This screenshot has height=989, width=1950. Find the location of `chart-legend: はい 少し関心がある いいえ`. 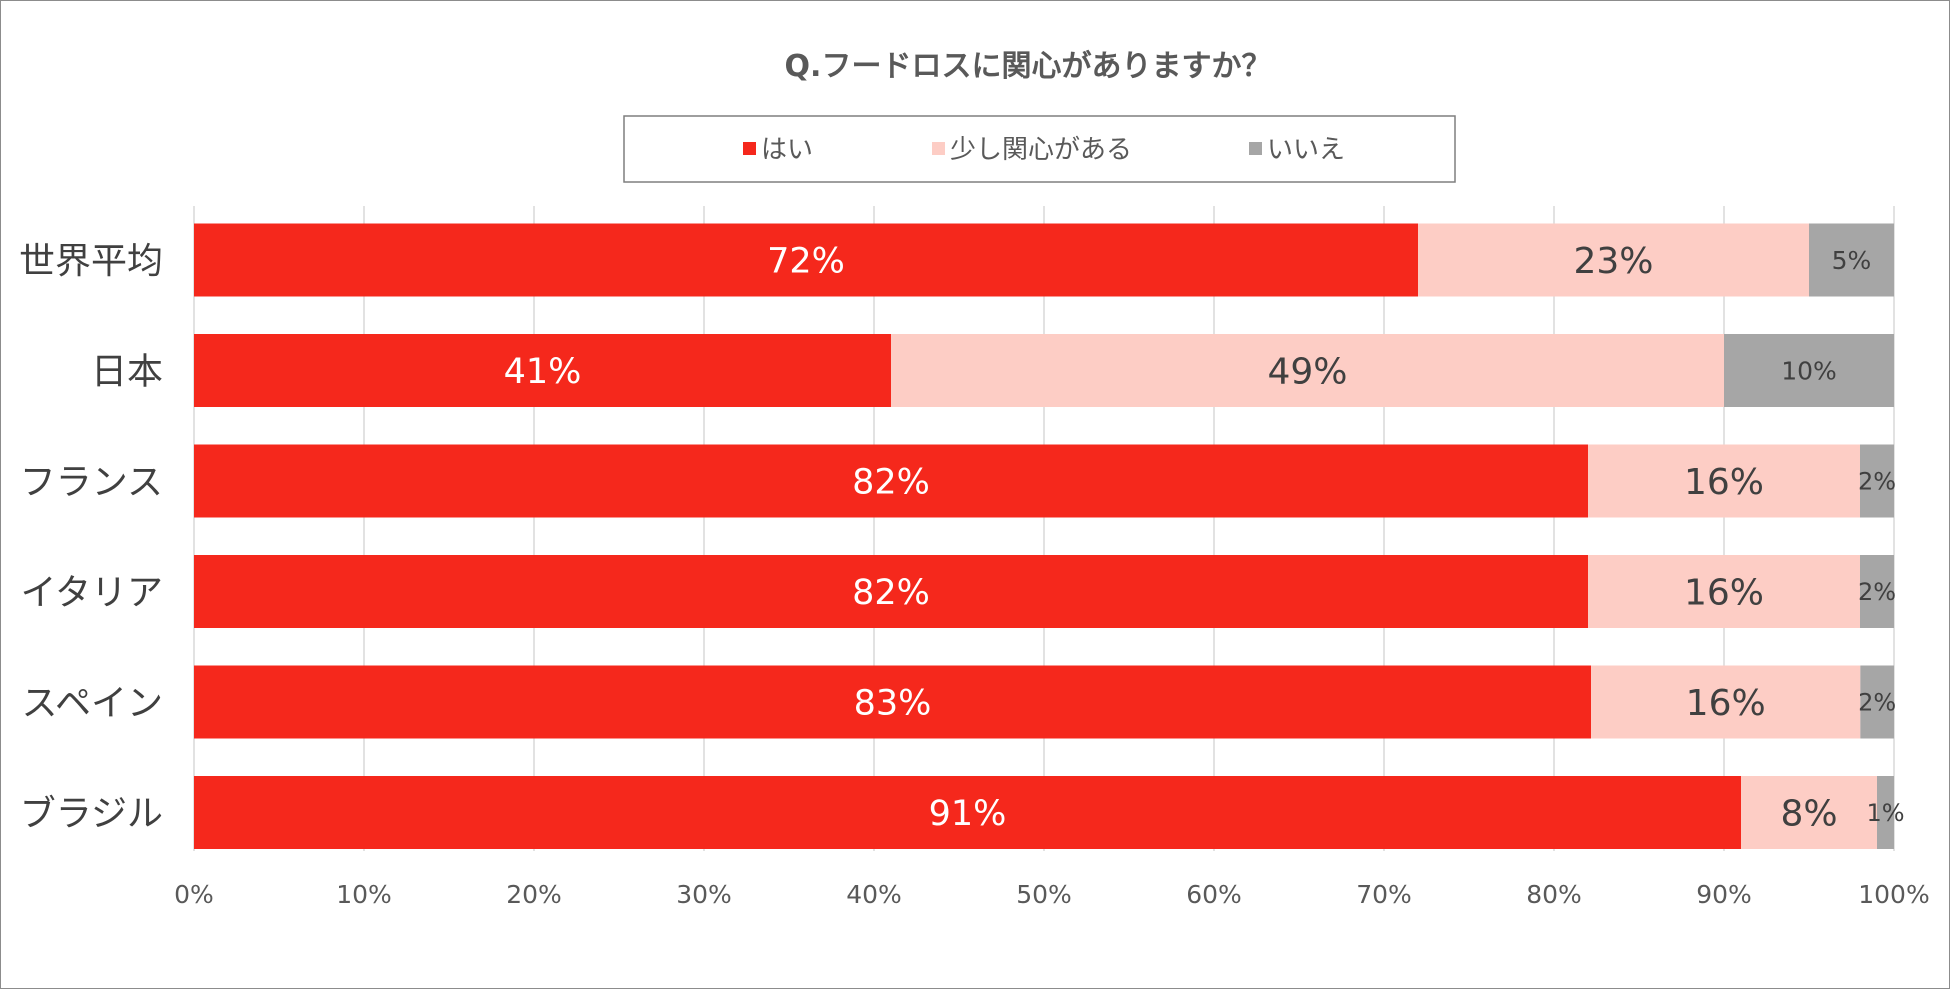

chart-legend: はい 少し関心がある いいえ is located at coordinates (1039, 149).